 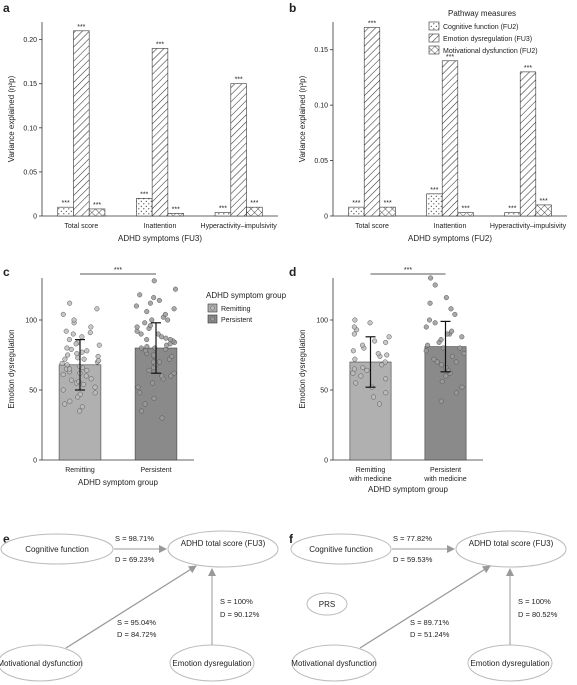 I want to click on panel-label-c: c, so click(x=6, y=272).